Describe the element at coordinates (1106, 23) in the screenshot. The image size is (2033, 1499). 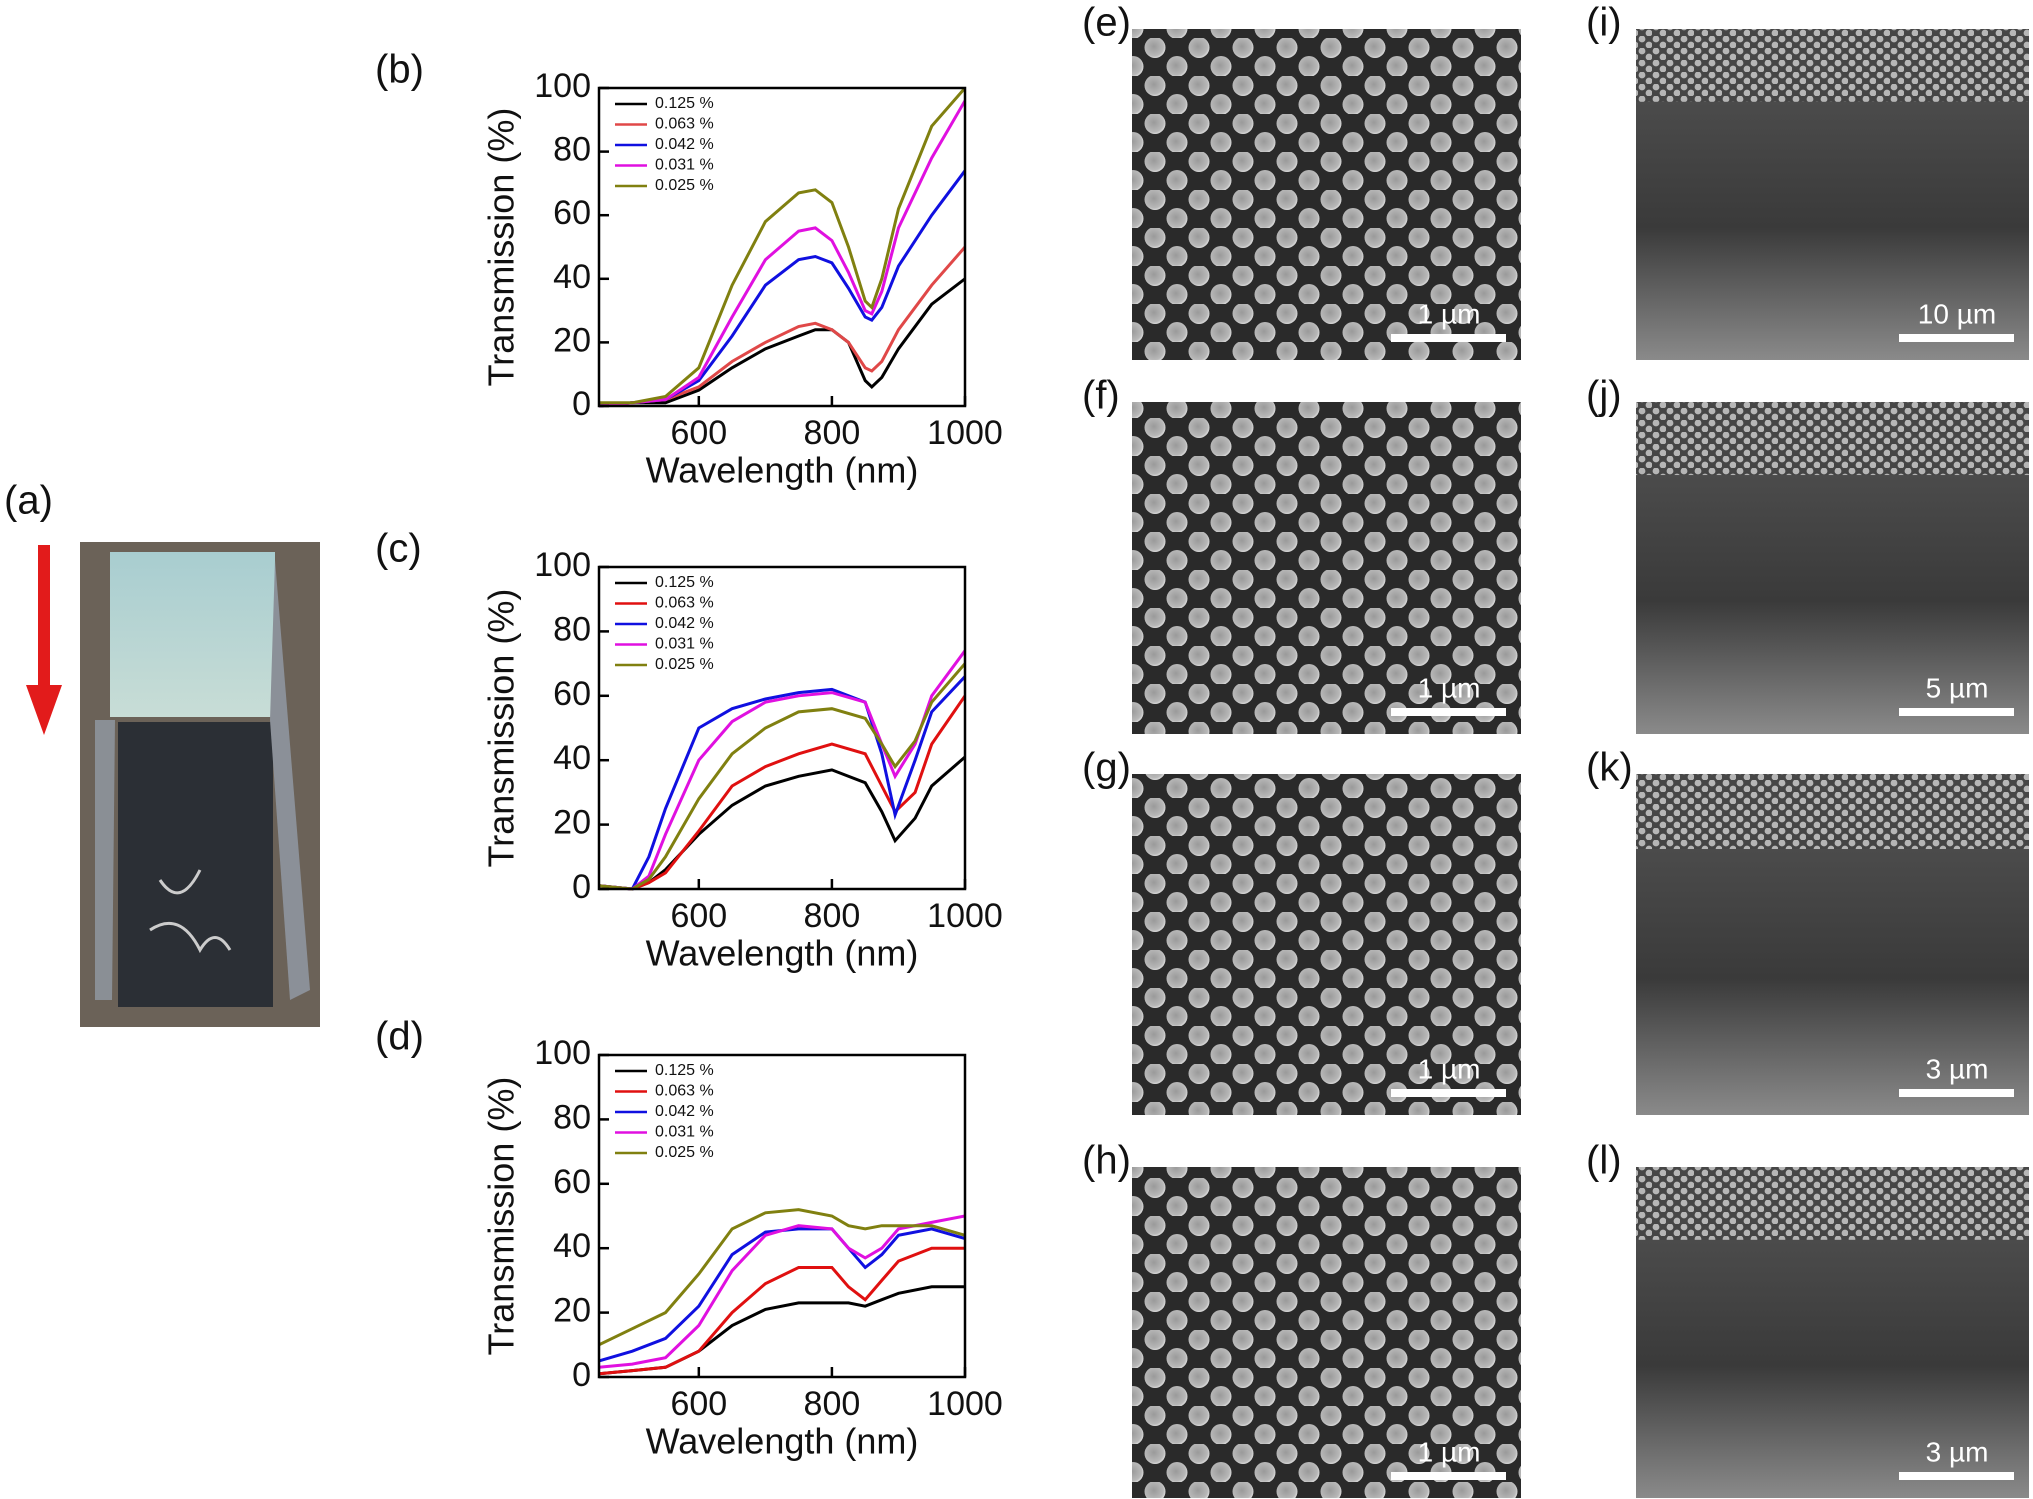
I see `panel-label: (e)` at that location.